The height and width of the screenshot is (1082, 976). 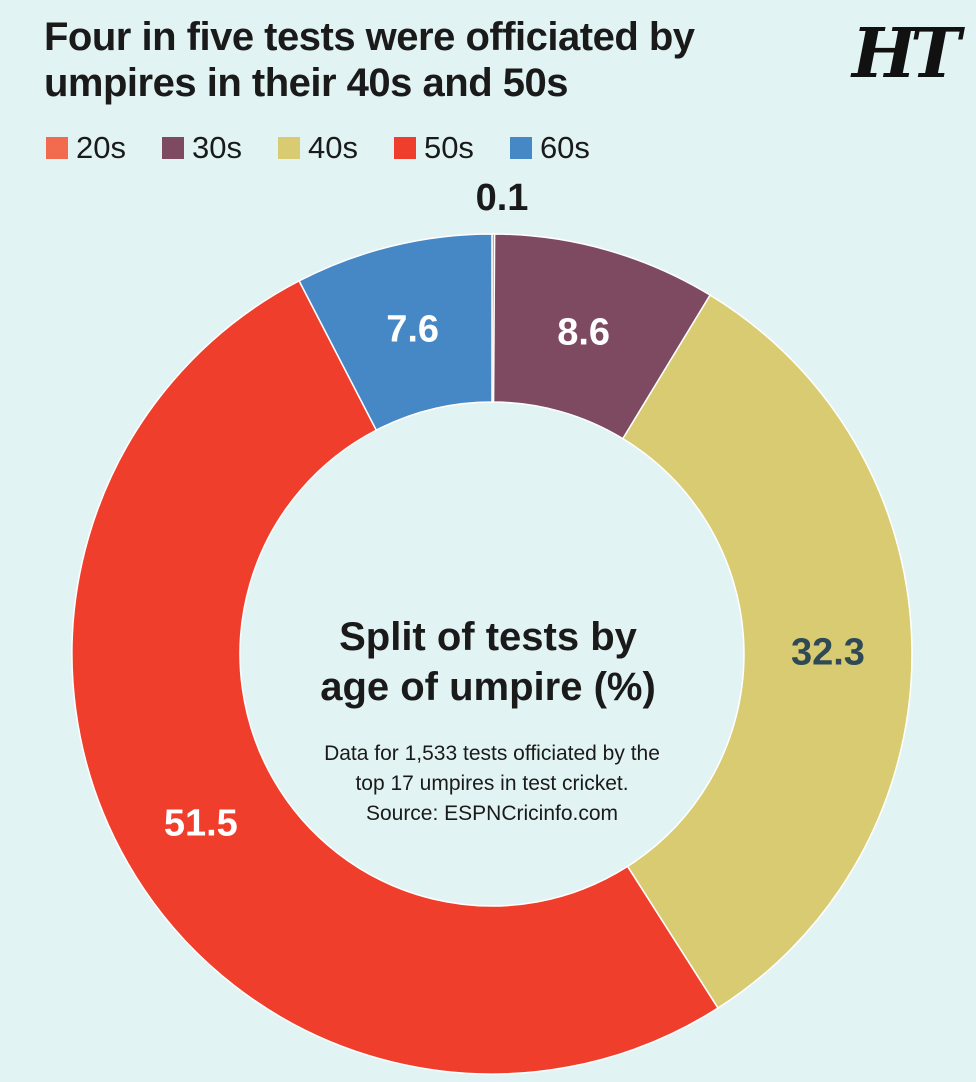 I want to click on legend-item-40s: 40s, so click(x=317, y=148).